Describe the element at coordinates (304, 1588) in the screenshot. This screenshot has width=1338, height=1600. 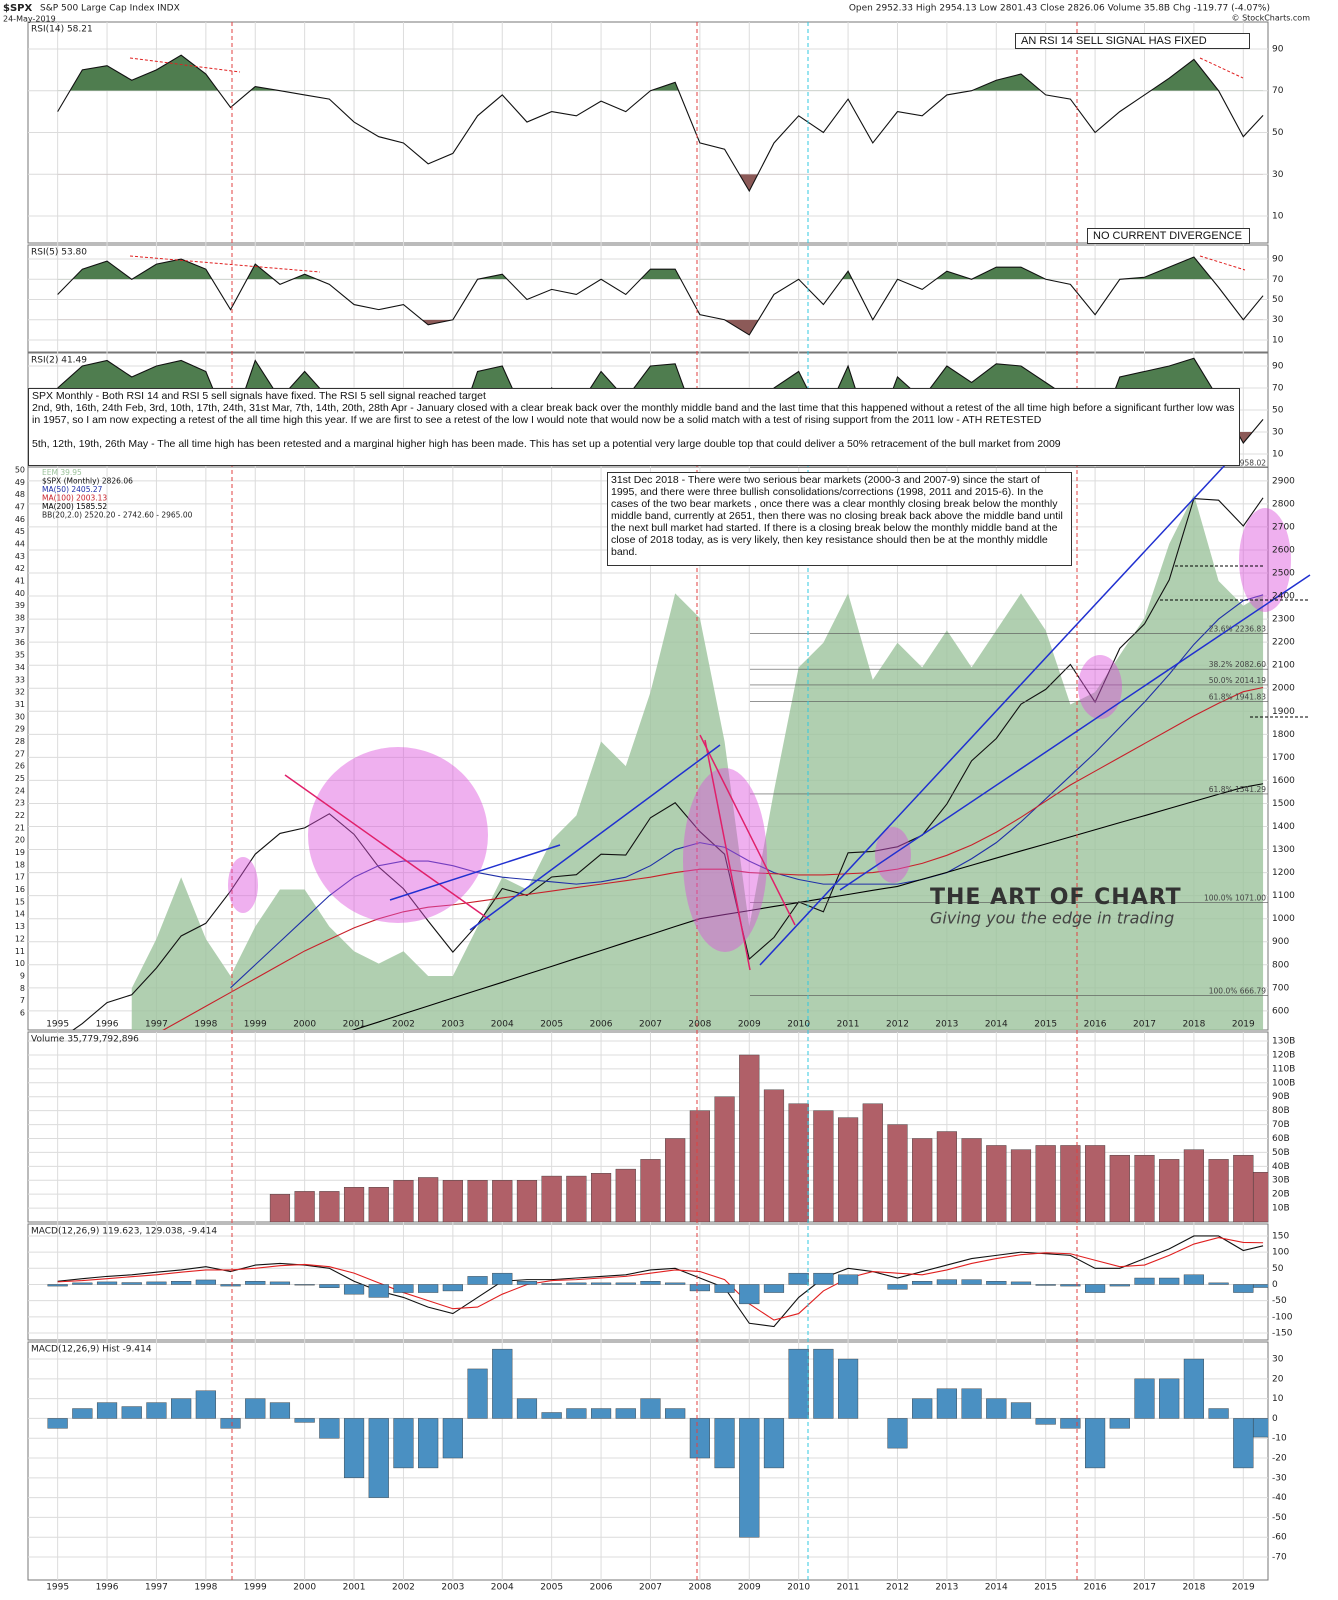
I see `x-tick-label: 2000` at that location.